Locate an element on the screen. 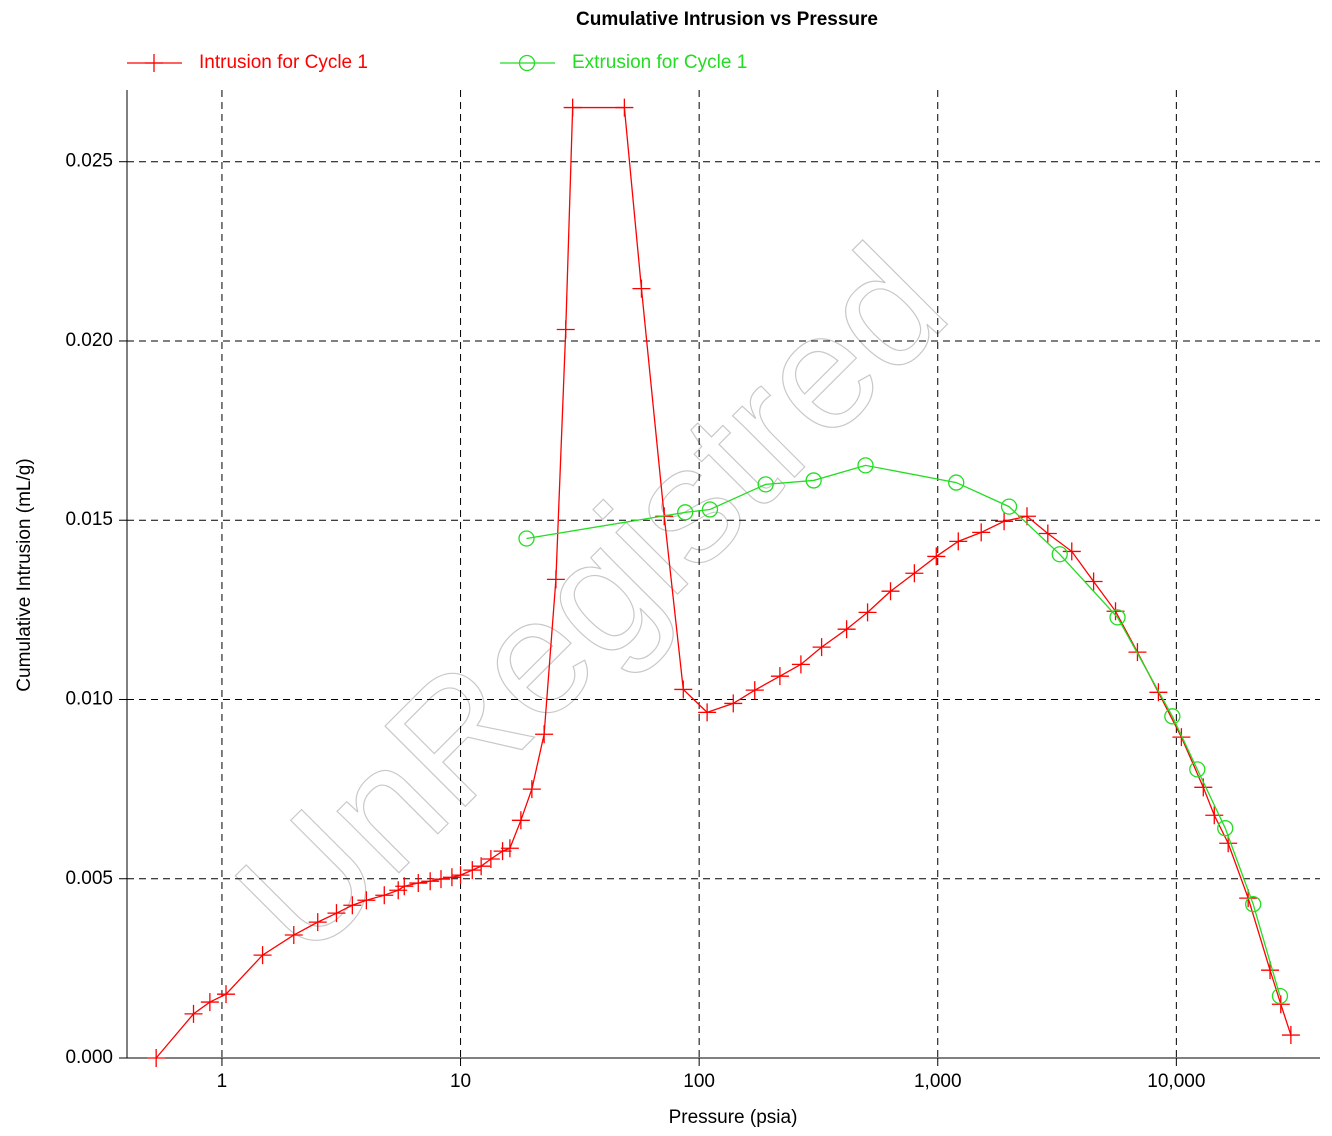 The image size is (1332, 1136). x-tick-label: 1 is located at coordinates (222, 1081).